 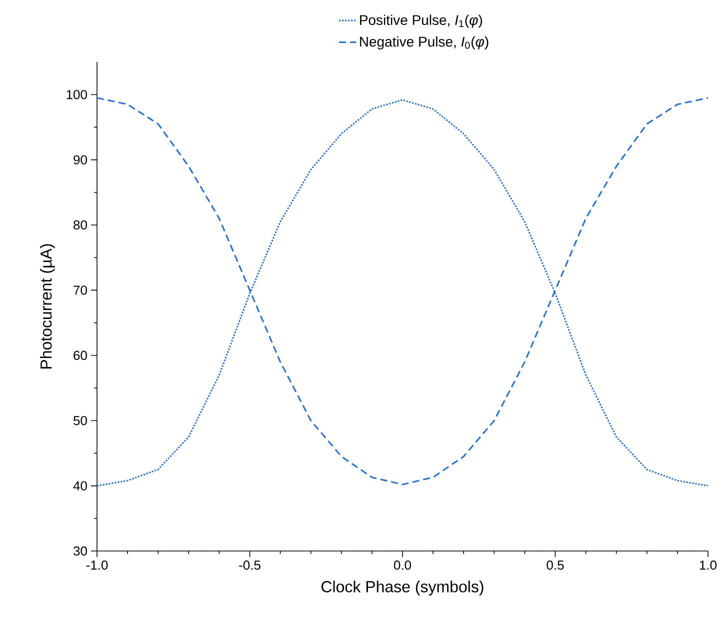 What do you see at coordinates (80, 225) in the screenshot?
I see `y-tick-label: 80` at bounding box center [80, 225].